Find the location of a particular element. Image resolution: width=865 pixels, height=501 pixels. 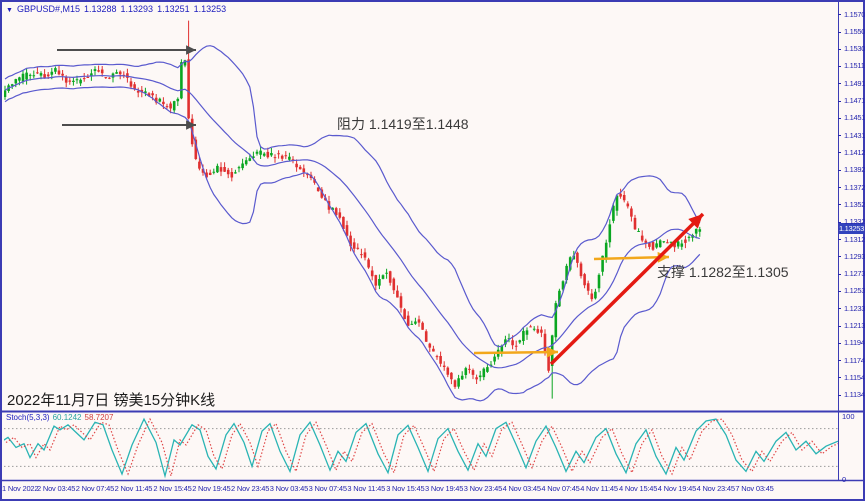

price-axis-label: 1.12335 is located at coordinates (854, 308).